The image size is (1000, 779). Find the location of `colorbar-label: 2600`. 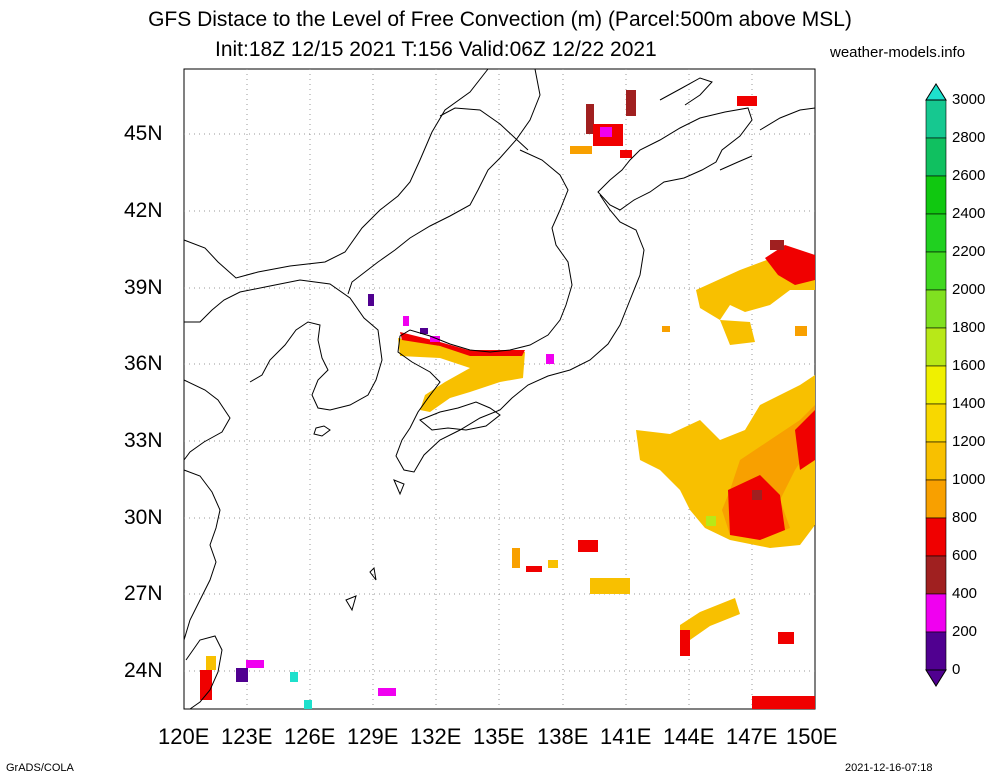

colorbar-label: 2600 is located at coordinates (969, 175).